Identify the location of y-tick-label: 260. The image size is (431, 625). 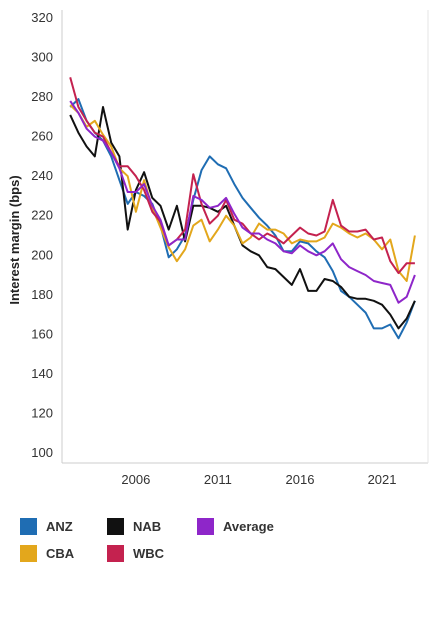
(42, 136).